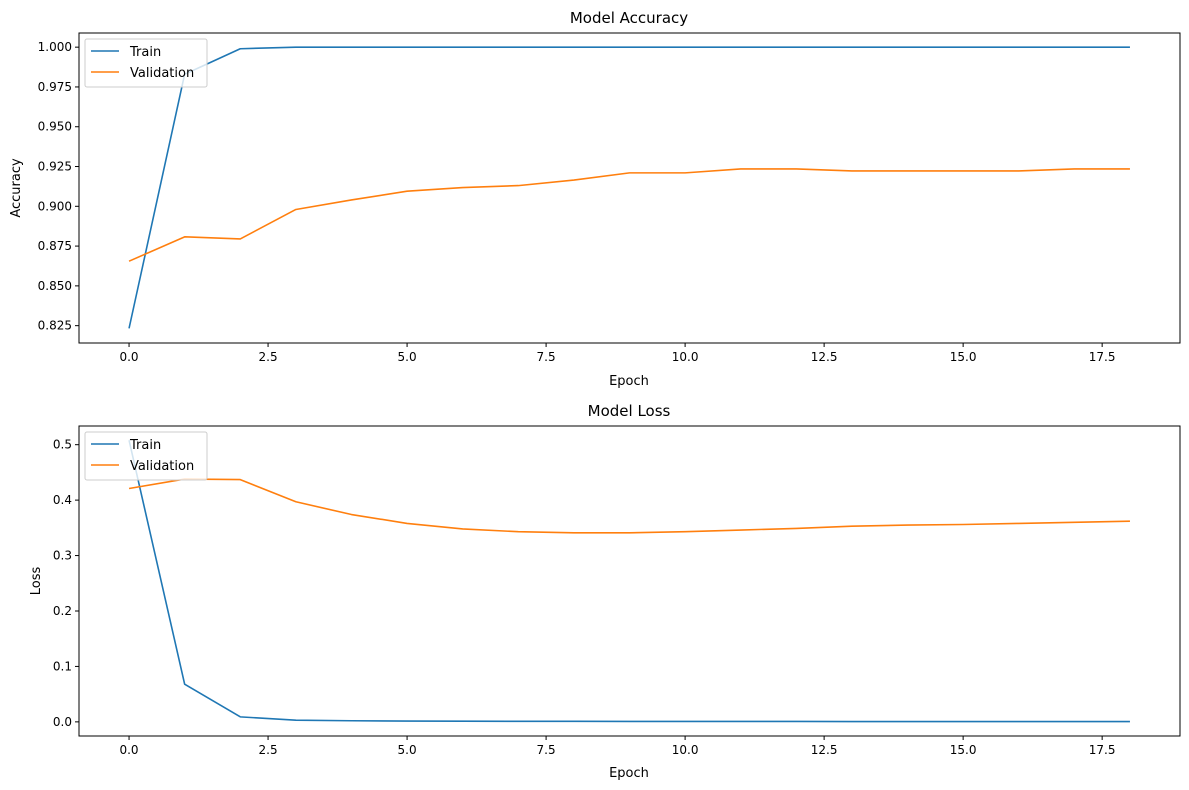  I want to click on accuracy-y-tick-label: 0.975, so click(55, 87).